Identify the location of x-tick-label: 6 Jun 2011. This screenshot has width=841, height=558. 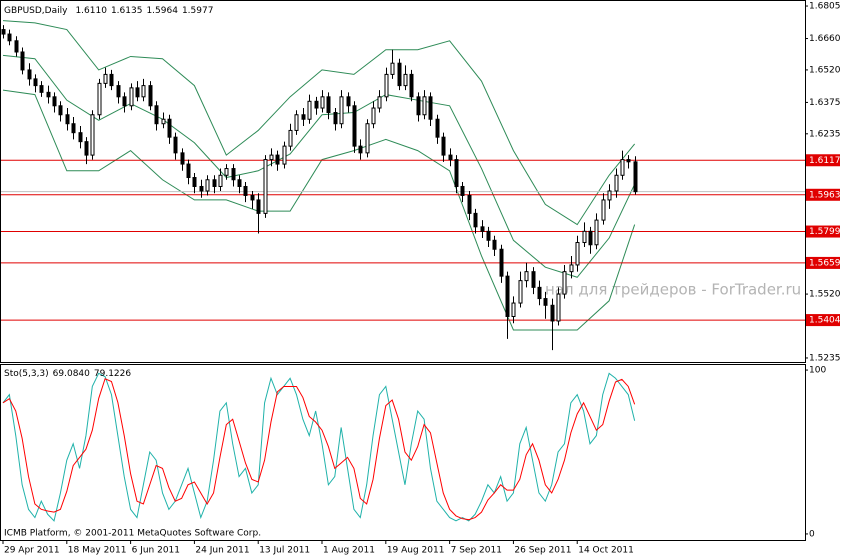
(156, 551).